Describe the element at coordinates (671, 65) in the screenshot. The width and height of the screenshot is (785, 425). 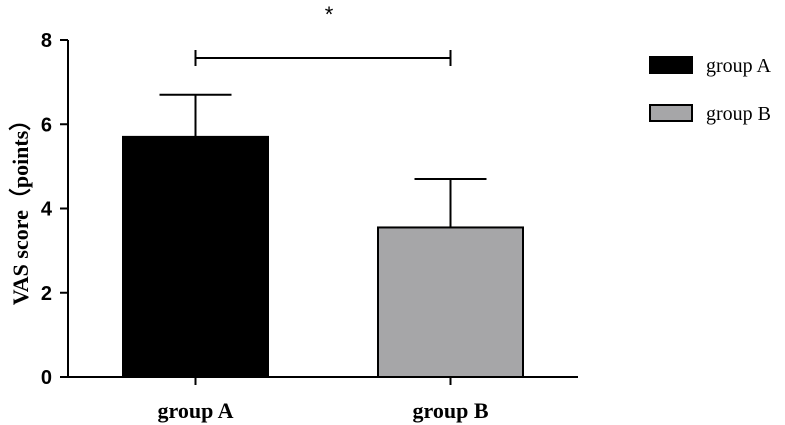
I see `legend-swatch-group-a` at that location.